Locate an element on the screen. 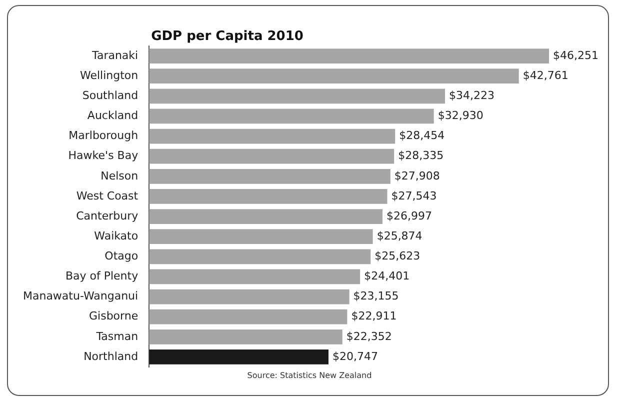 Image resolution: width=619 pixels, height=403 pixels. data-label: $20,747 is located at coordinates (355, 356).